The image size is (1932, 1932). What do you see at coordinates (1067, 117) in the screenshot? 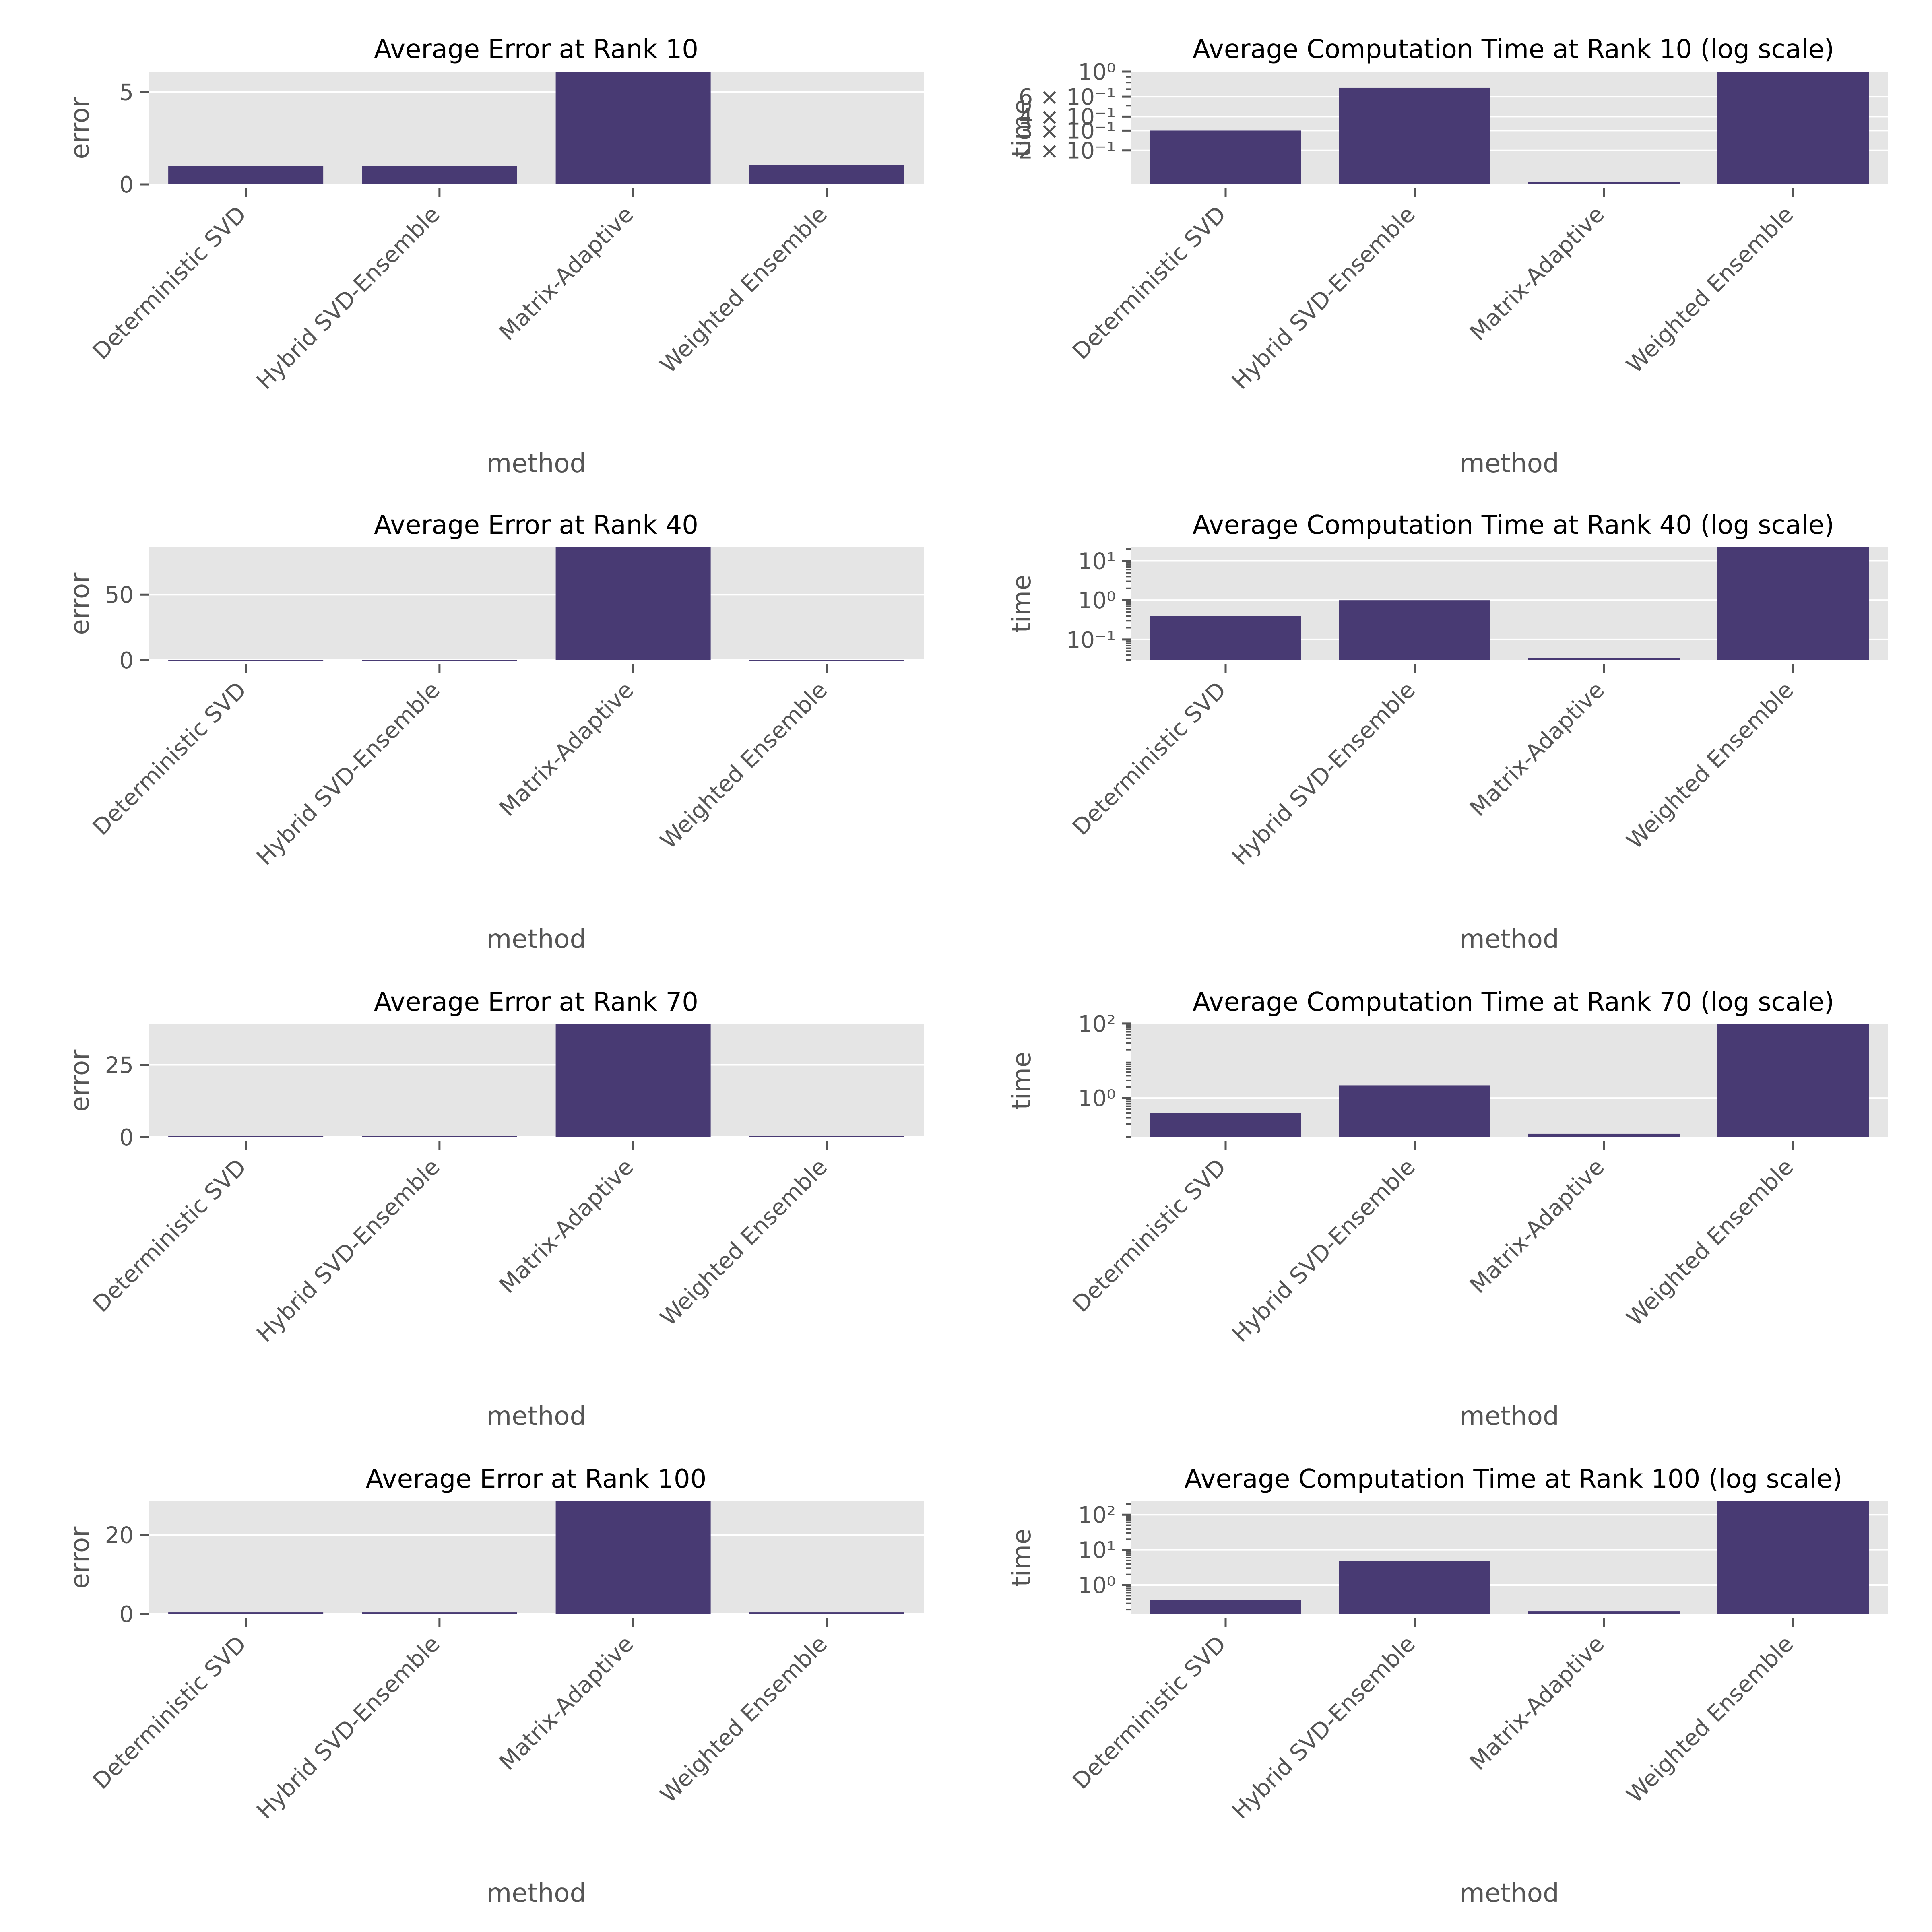
I see `y-tick-label: 4 × 10⁻¹` at bounding box center [1067, 117].